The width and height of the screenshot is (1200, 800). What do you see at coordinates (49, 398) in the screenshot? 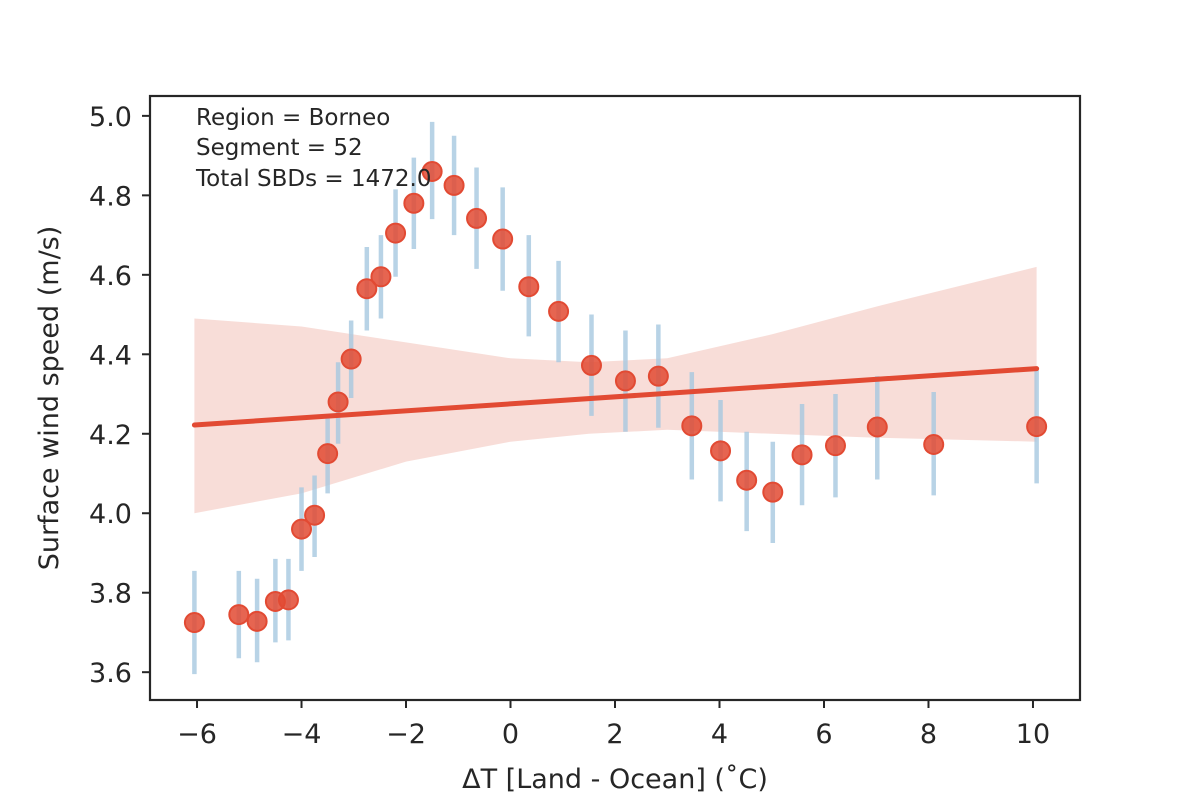
I see `y-axis-title: Surface wind speed (m/s)` at bounding box center [49, 398].